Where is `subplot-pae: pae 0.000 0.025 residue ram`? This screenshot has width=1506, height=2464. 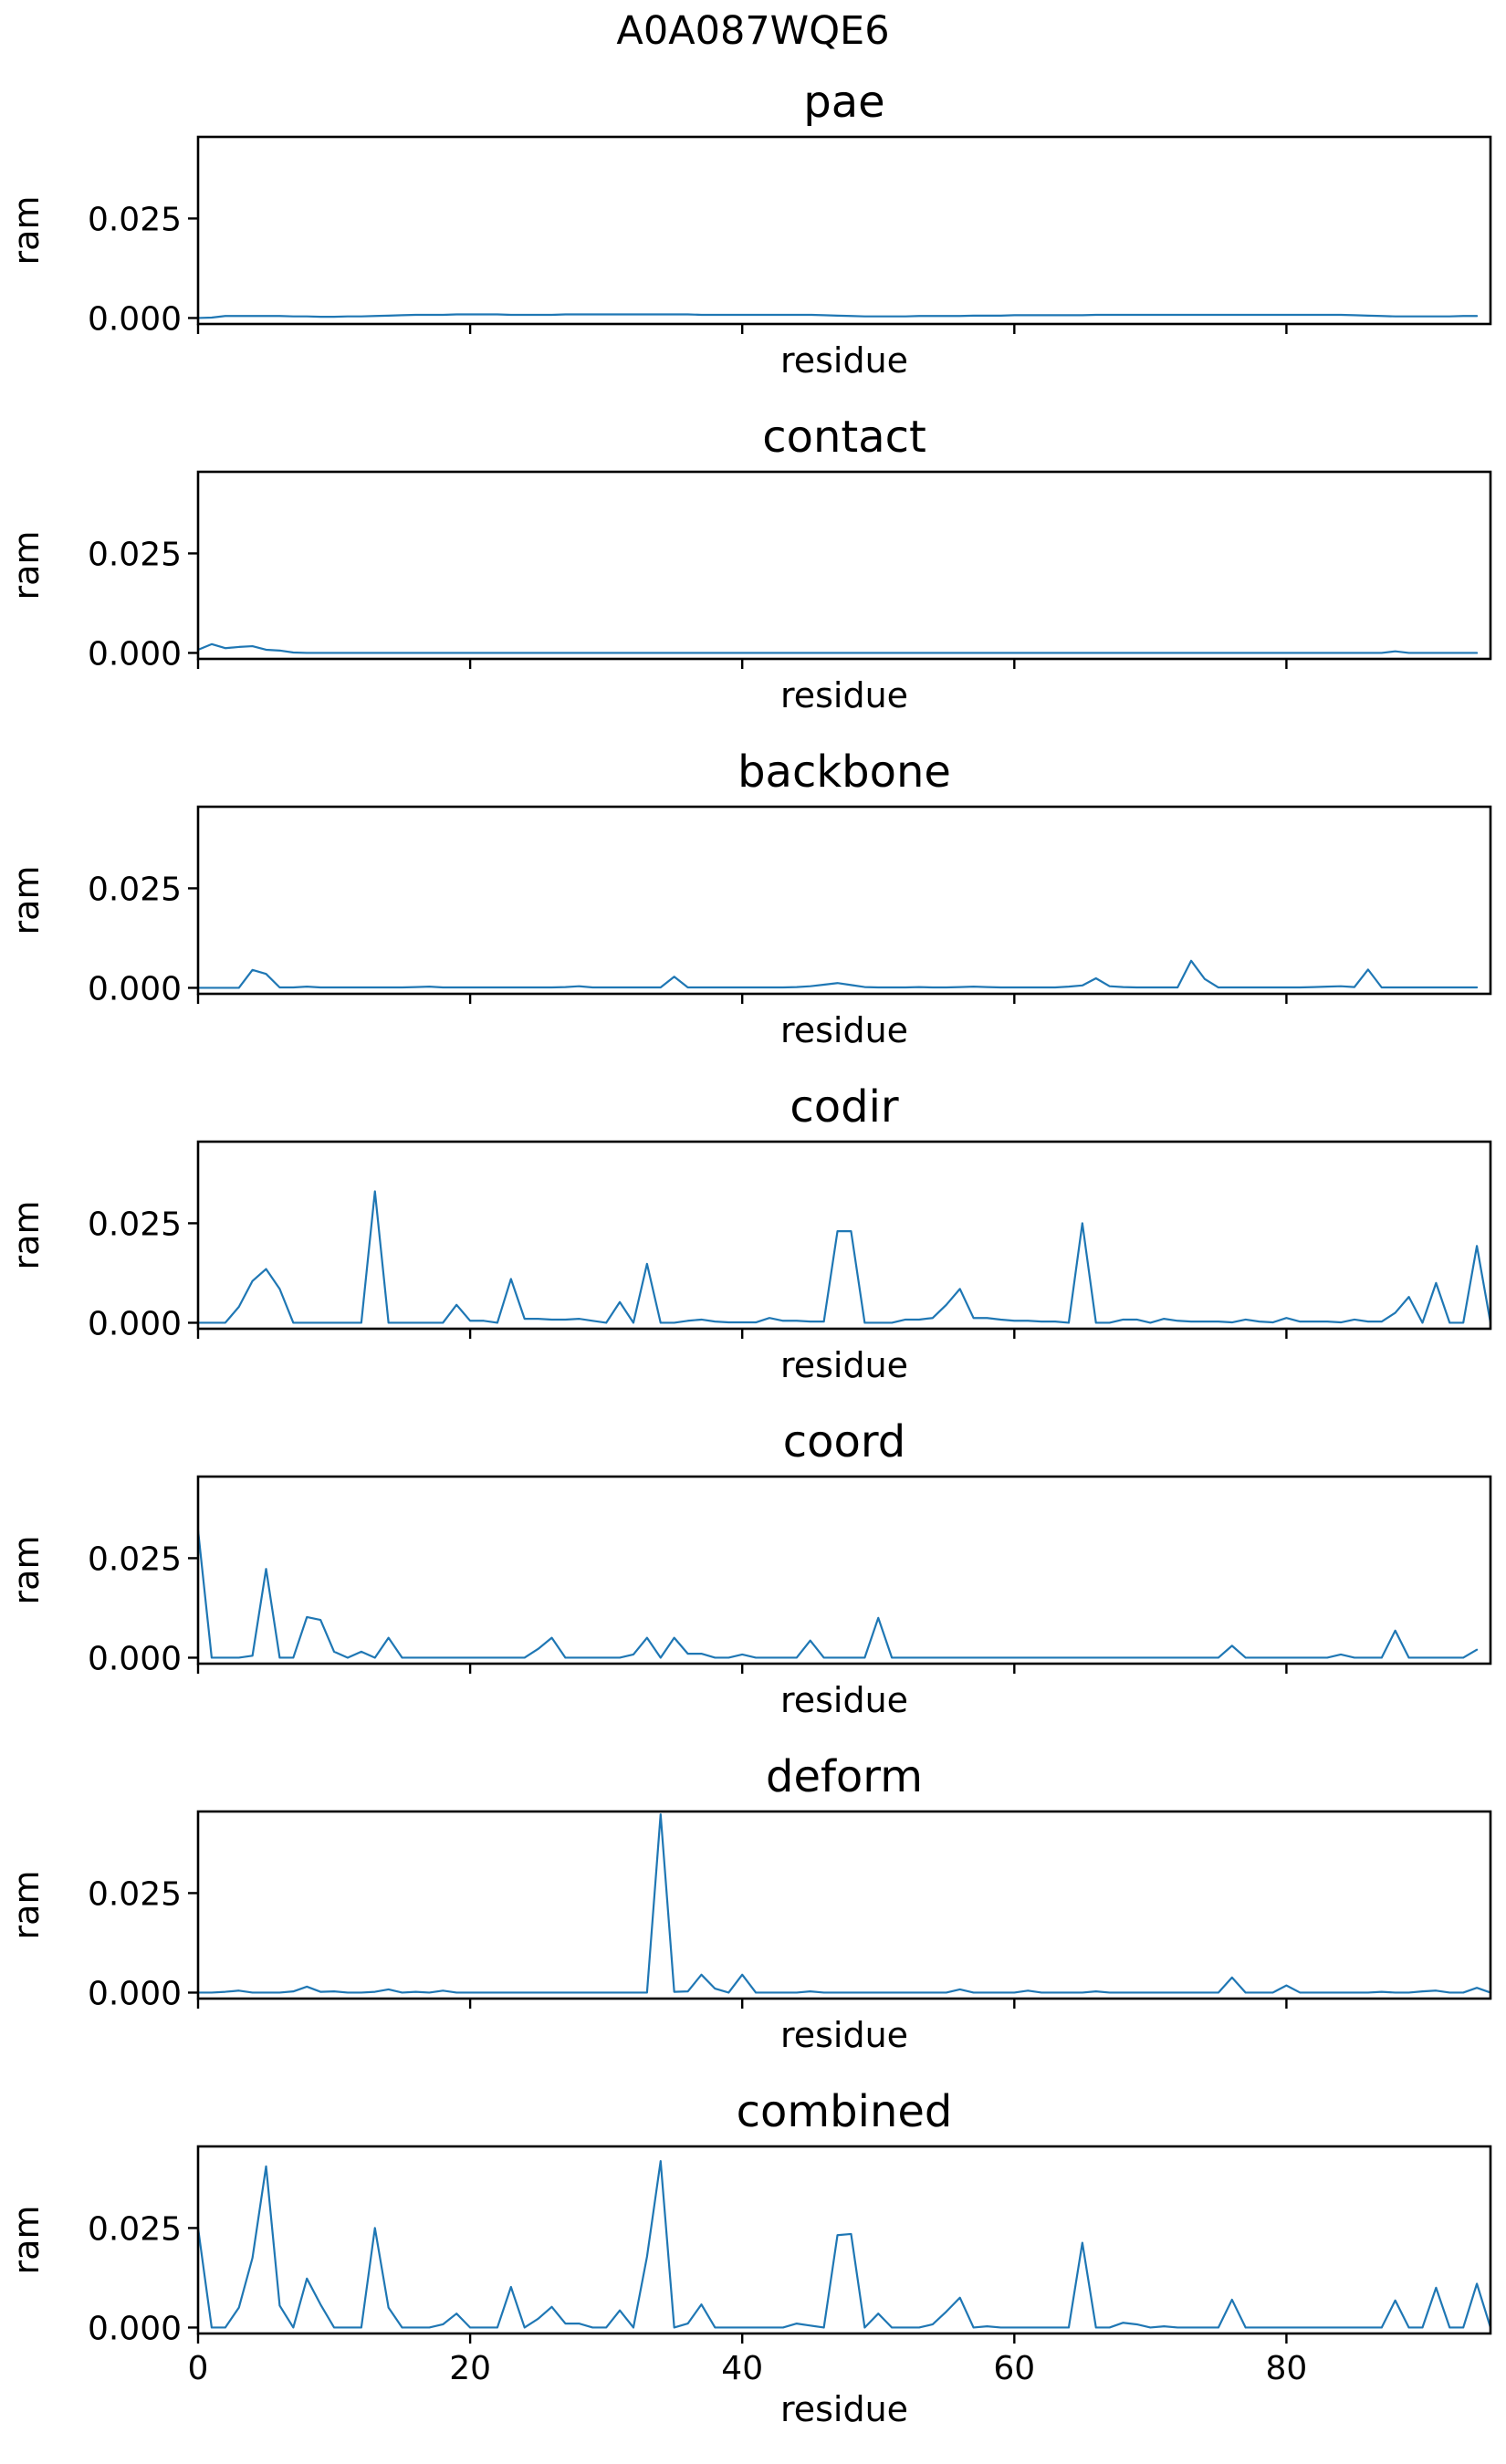
subplot-pae: pae 0.000 0.025 residue ram is located at coordinates (749, 229).